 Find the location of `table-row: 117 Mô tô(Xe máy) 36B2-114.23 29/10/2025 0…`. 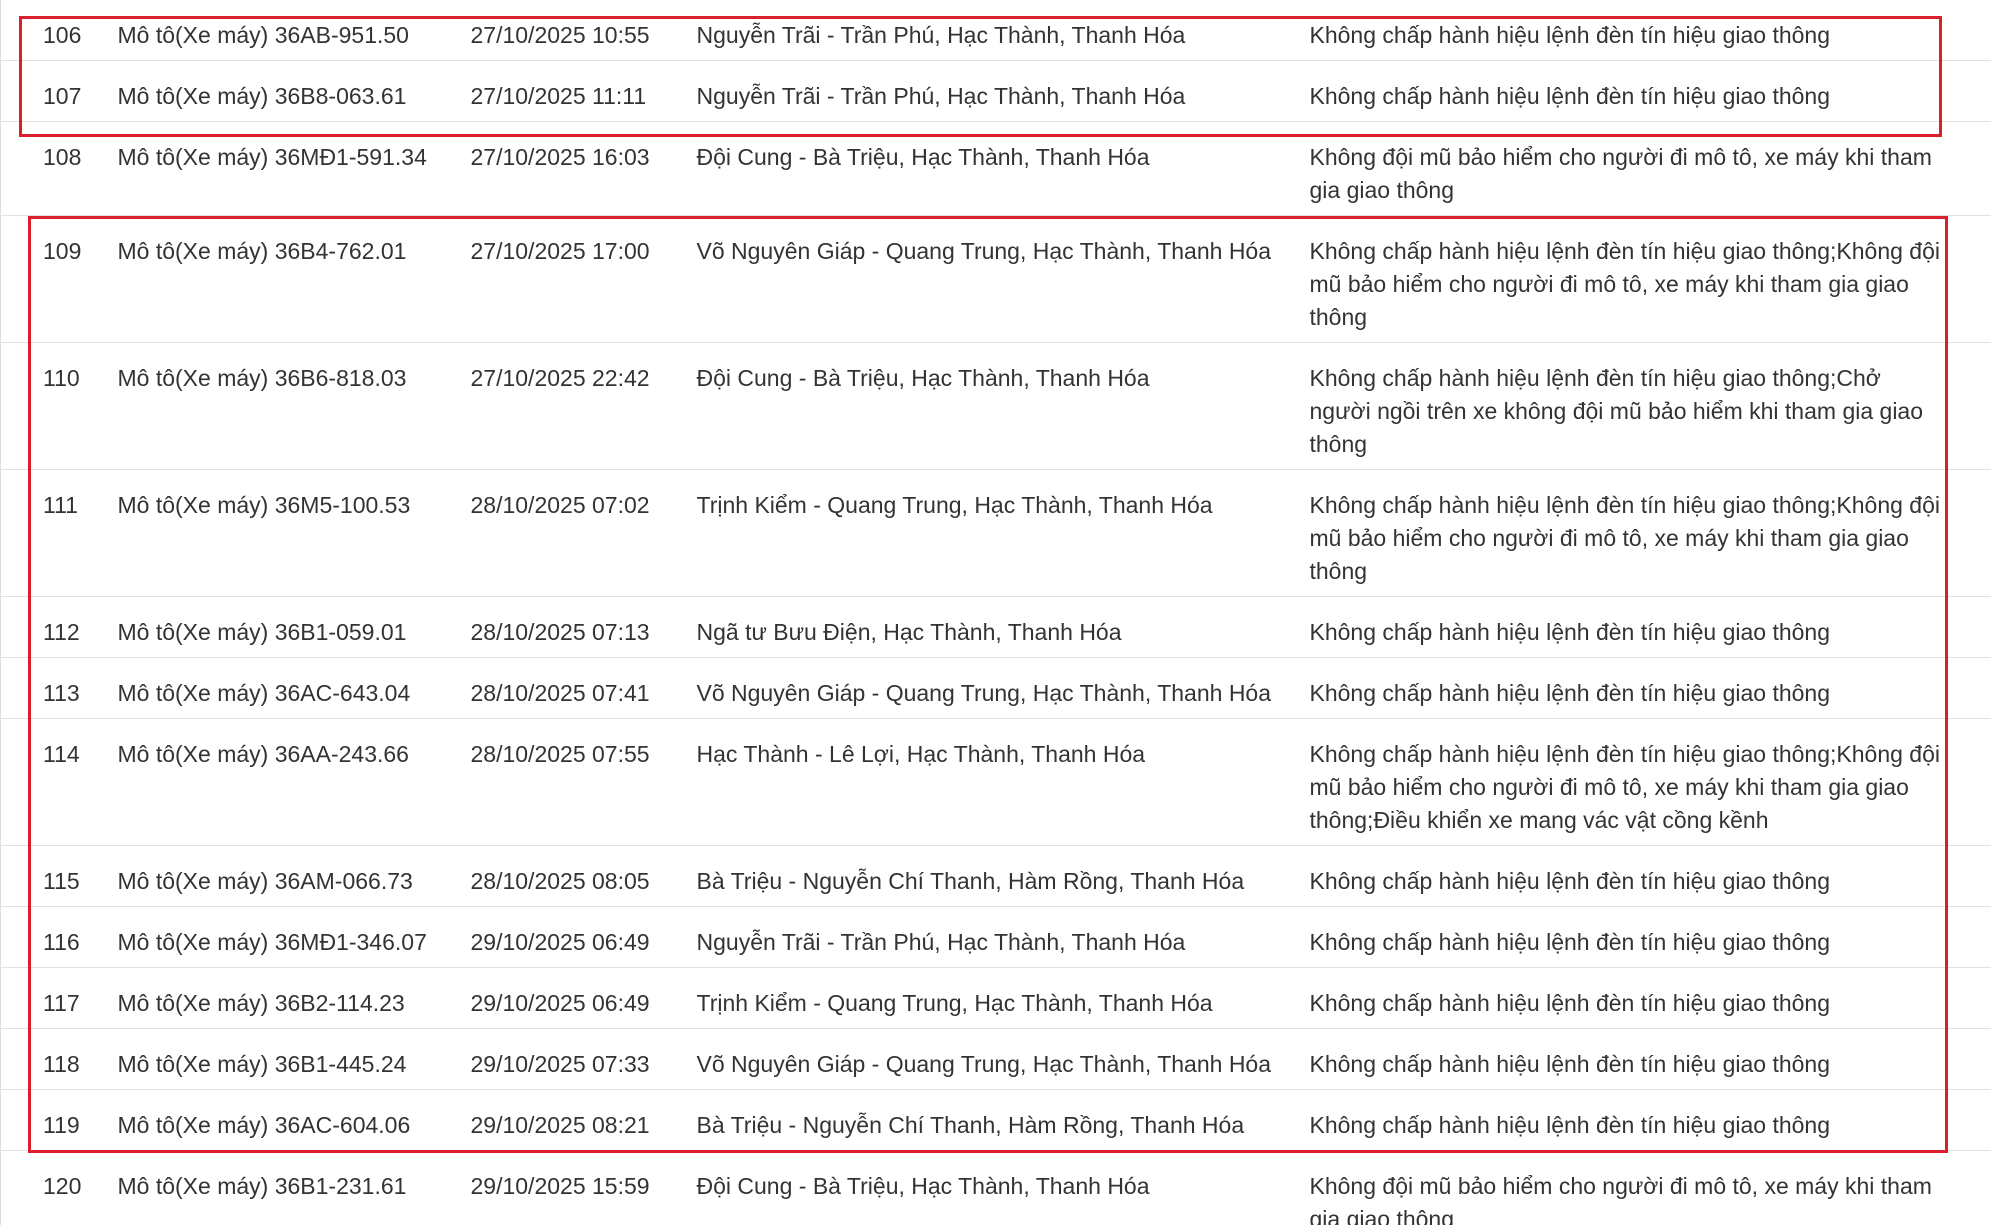

table-row: 117 Mô tô(Xe máy) 36B2-114.23 29/10/2025 0… is located at coordinates (995, 998).